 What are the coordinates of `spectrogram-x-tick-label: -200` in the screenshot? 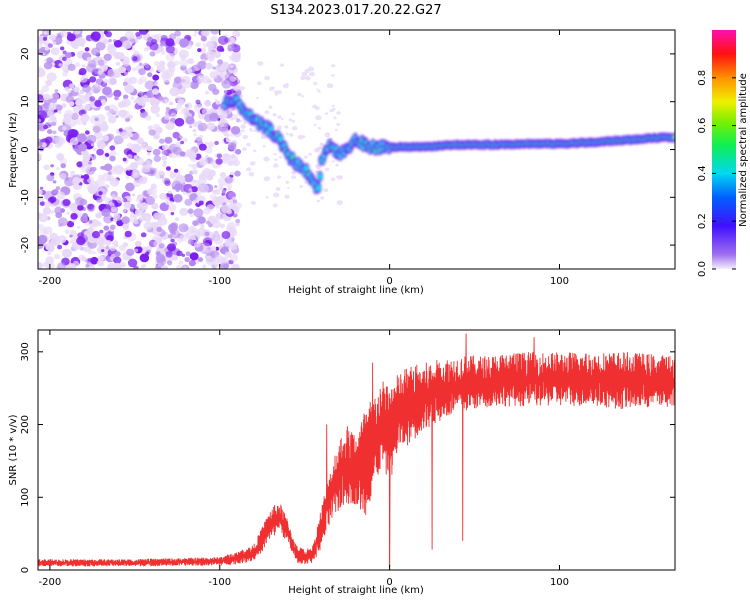 It's located at (50, 281).